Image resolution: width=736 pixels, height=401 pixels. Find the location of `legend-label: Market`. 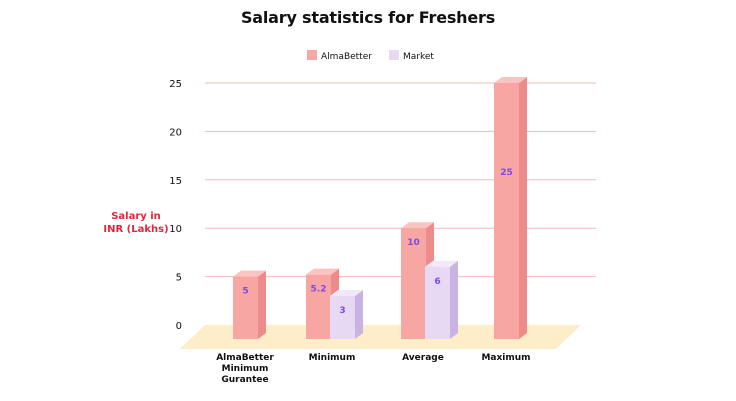

legend-label: Market is located at coordinates (418, 57).